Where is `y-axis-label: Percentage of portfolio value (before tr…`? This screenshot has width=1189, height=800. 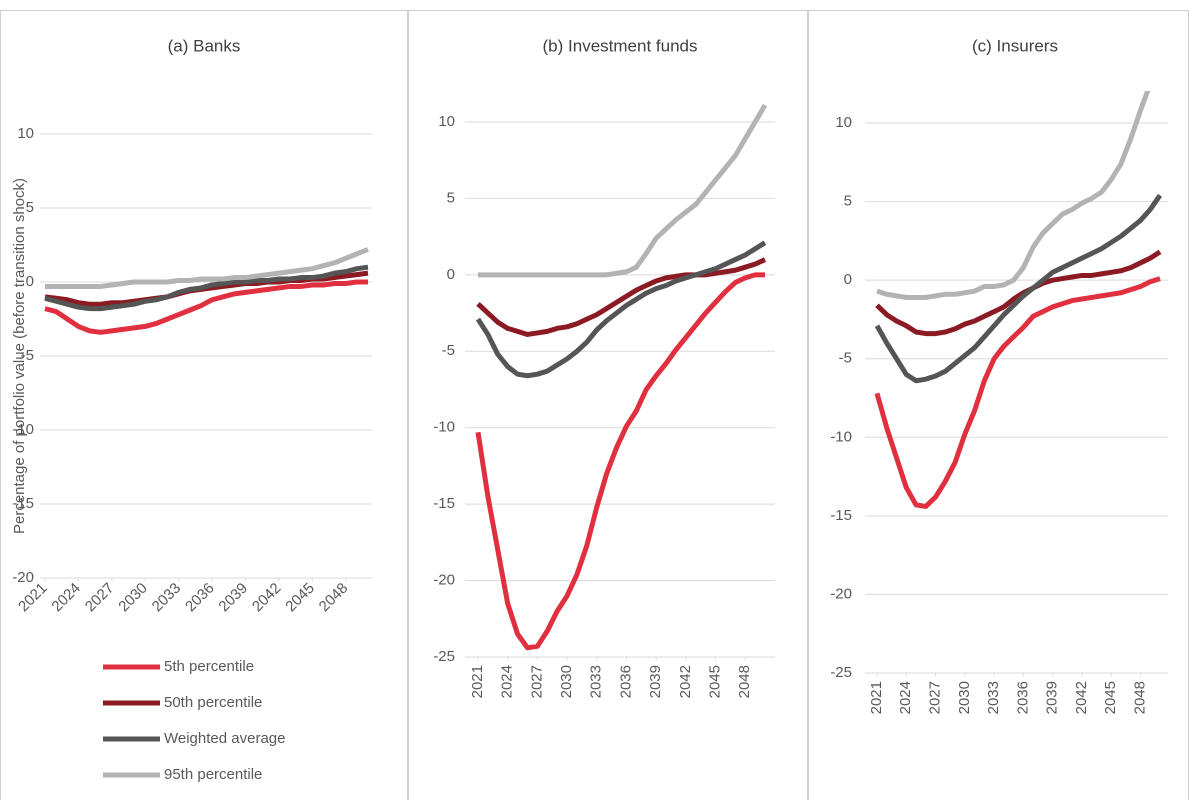 y-axis-label: Percentage of portfolio value (before tr… is located at coordinates (19, 356).